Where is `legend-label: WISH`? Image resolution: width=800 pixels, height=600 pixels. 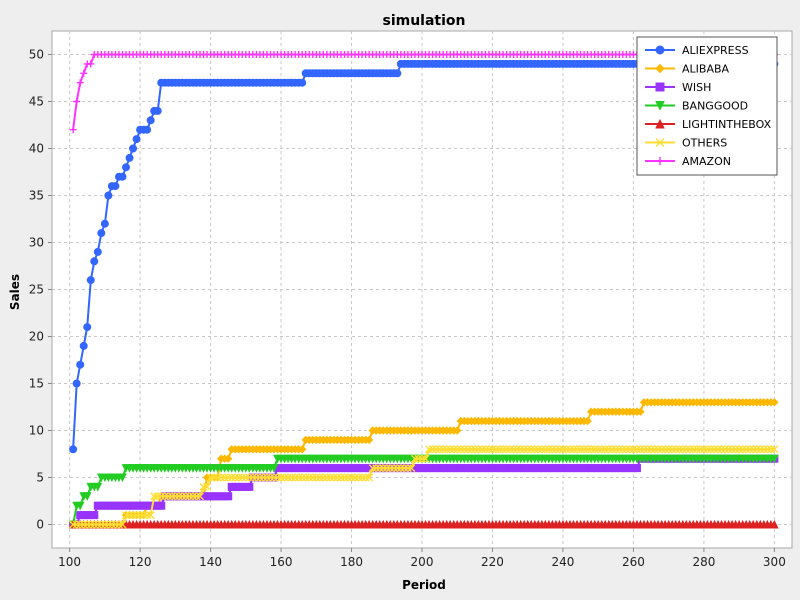 legend-label: WISH is located at coordinates (696, 87).